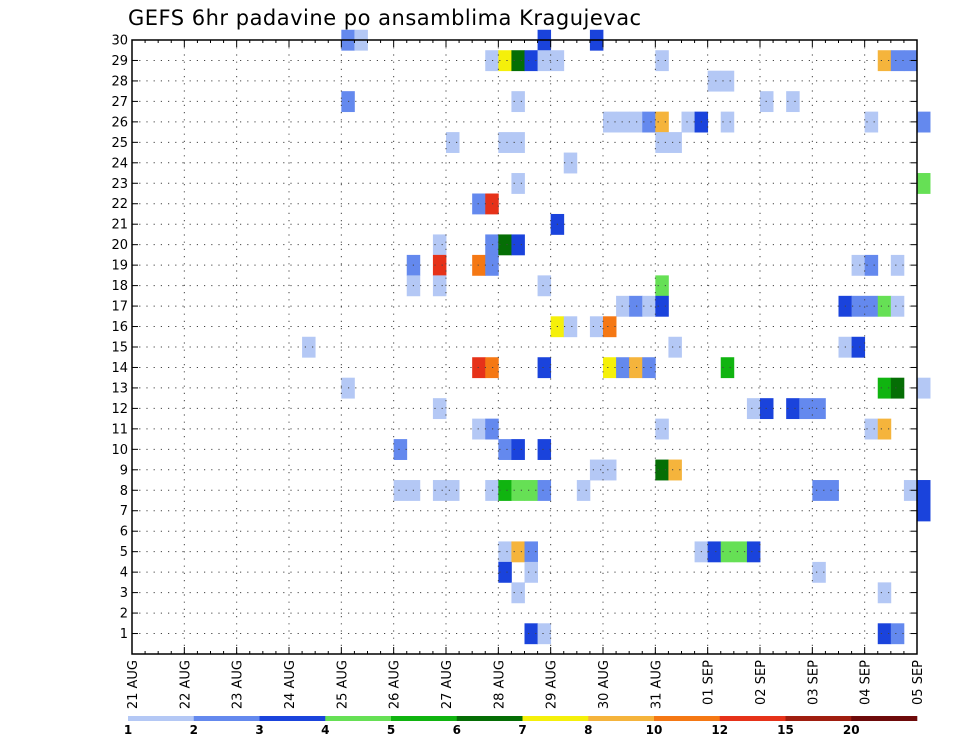  What do you see at coordinates (119, 327) in the screenshot?
I see `y-tick-label: 16` at bounding box center [119, 327].